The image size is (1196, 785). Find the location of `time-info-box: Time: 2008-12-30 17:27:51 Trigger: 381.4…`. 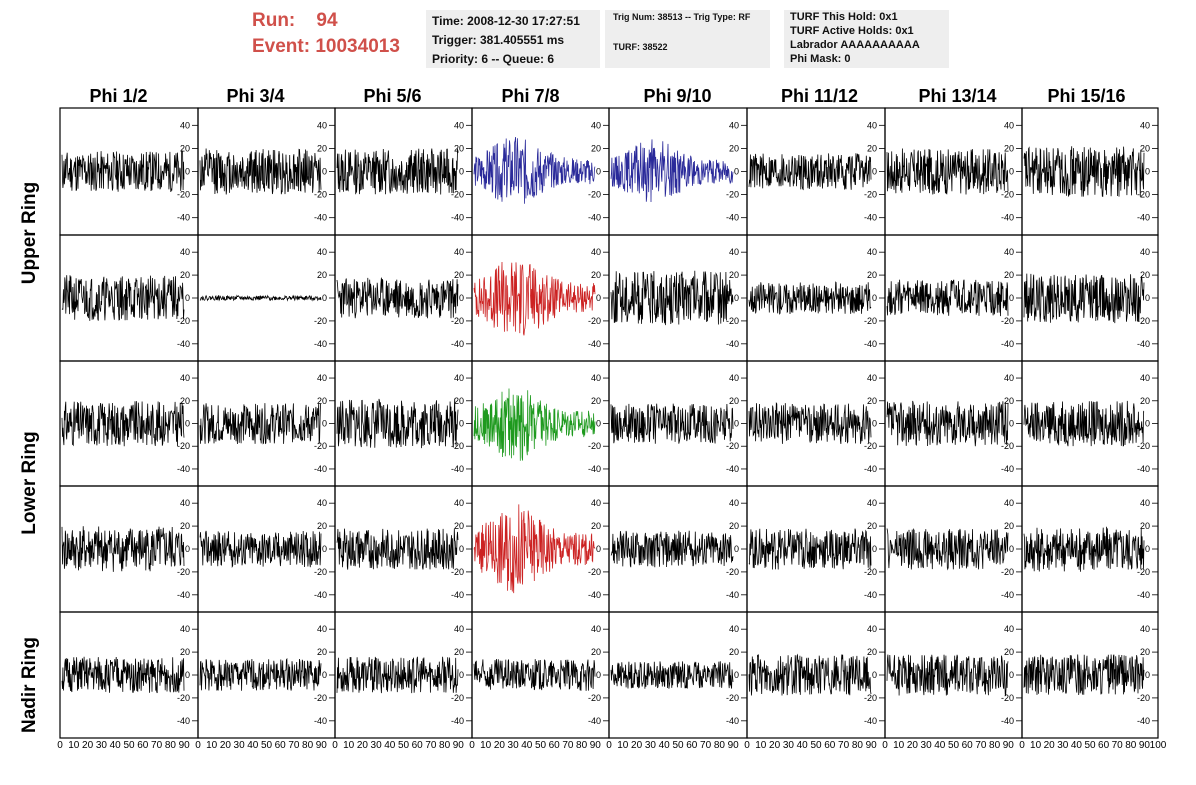

time-info-box: Time: 2008-12-30 17:27:51 Trigger: 381.4… is located at coordinates (513, 39).